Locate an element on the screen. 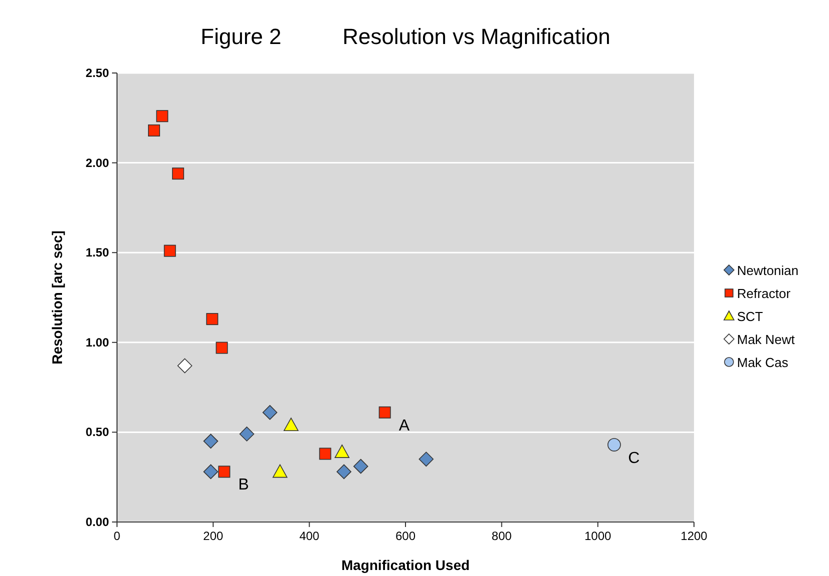  x-tick-label: 0 is located at coordinates (117, 536).